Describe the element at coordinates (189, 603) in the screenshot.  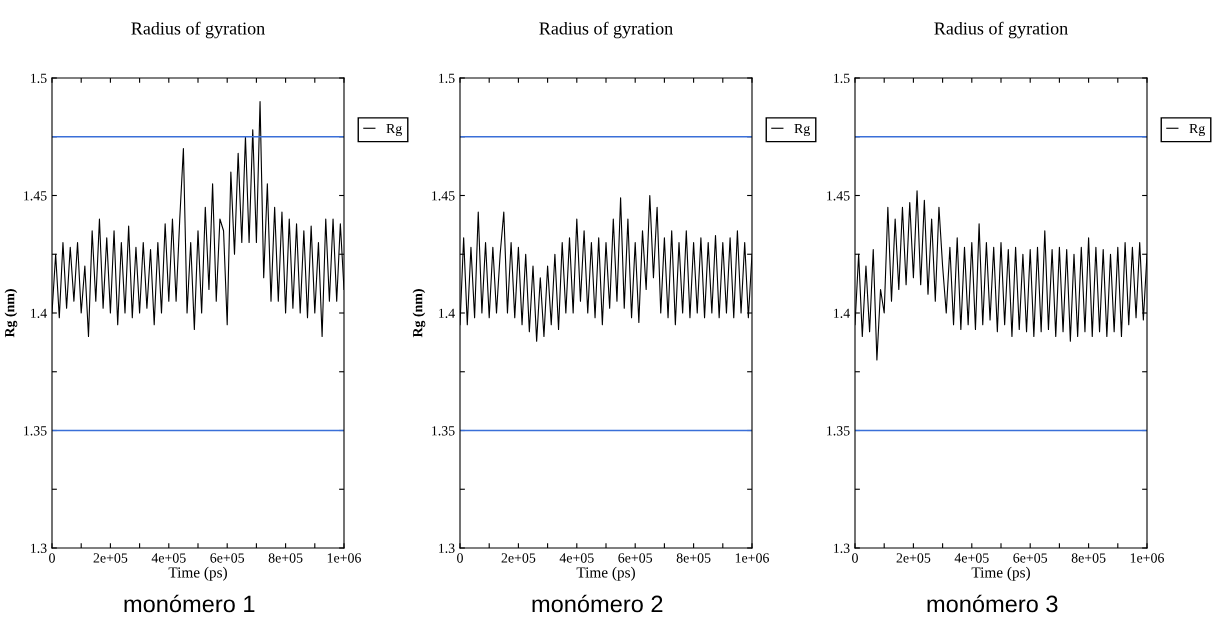
I see `text: monómero 1` at that location.